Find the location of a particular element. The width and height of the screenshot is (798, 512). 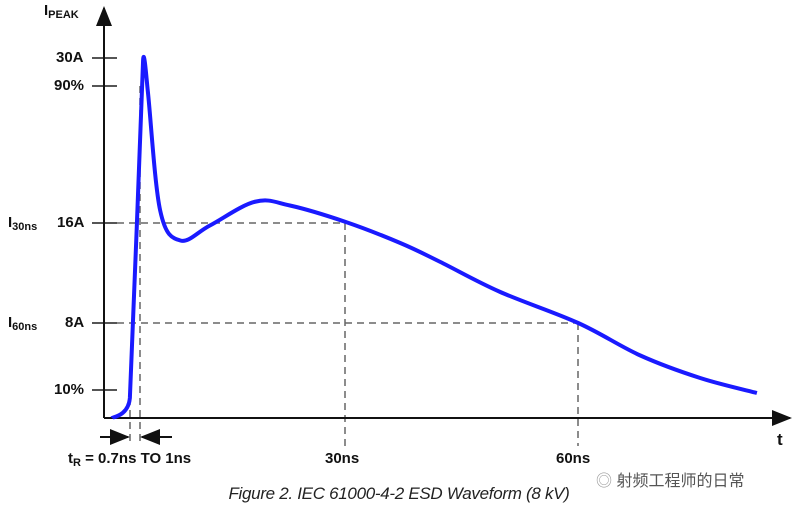

wechat-icon: ◎ is located at coordinates (606, 481).